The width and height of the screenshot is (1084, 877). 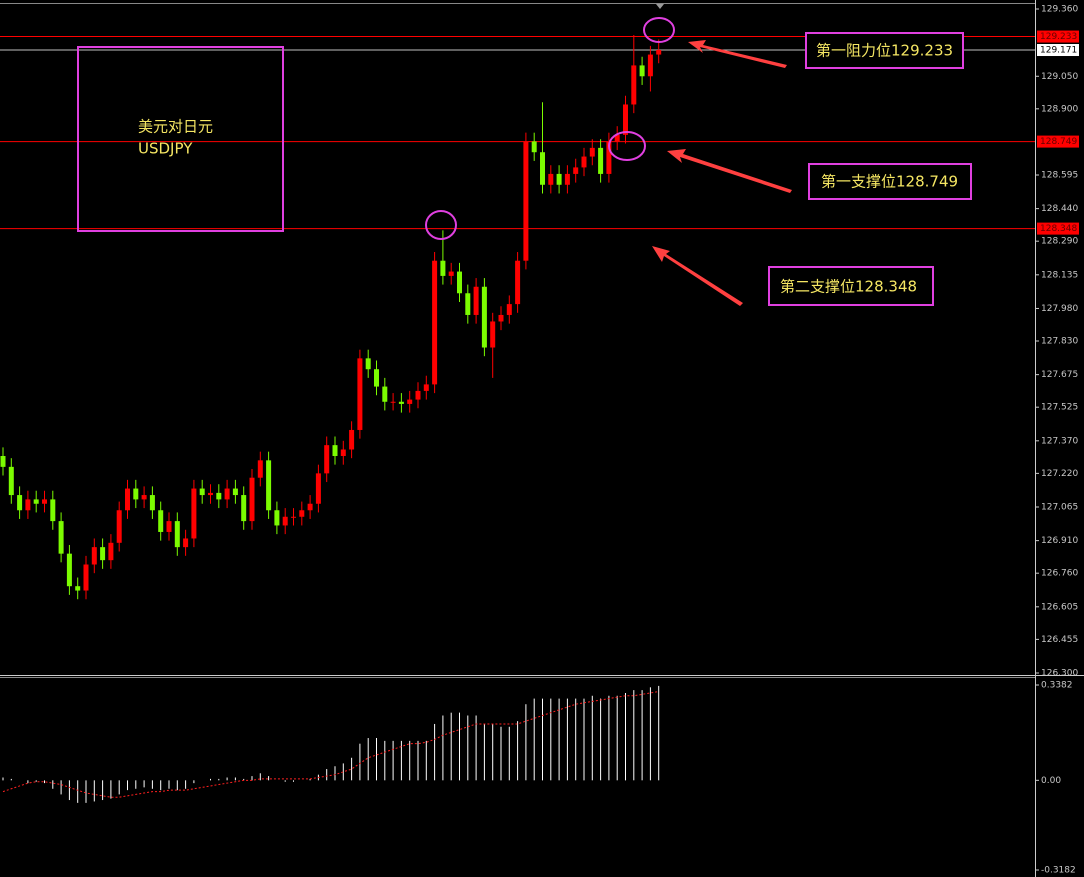 I want to click on signal-line, so click(x=330, y=744).